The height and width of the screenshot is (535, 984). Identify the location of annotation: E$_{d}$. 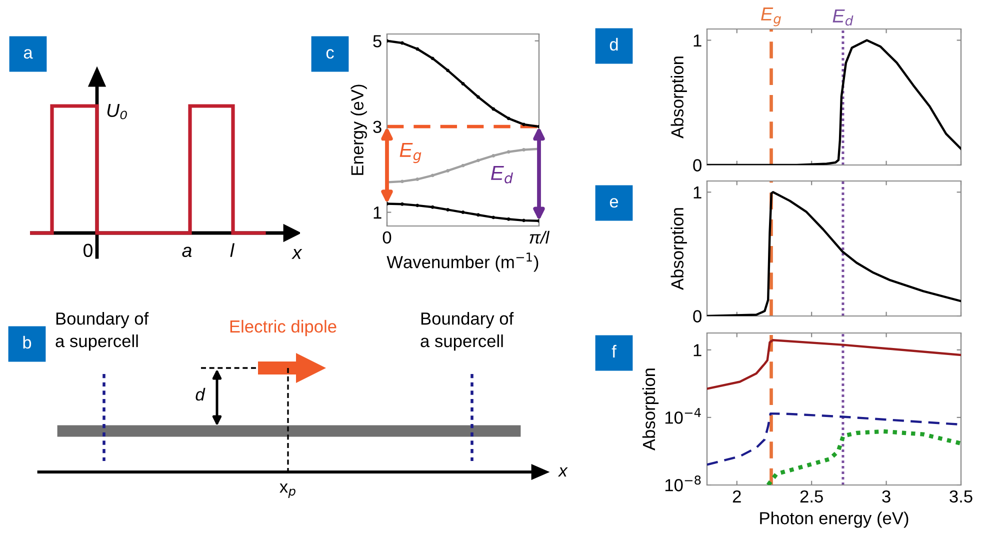
(501, 175).